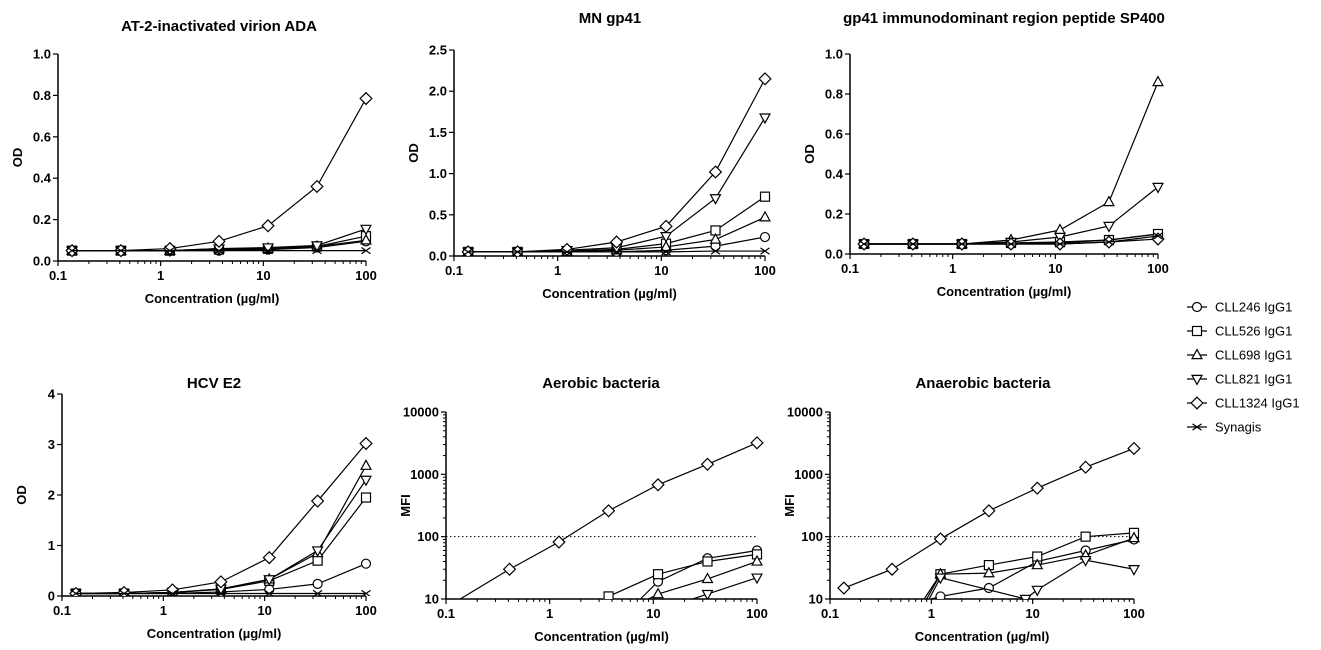 The height and width of the screenshot is (650, 1321). Describe the element at coordinates (610, 18) in the screenshot. I see `chart-title: MN gp41` at that location.